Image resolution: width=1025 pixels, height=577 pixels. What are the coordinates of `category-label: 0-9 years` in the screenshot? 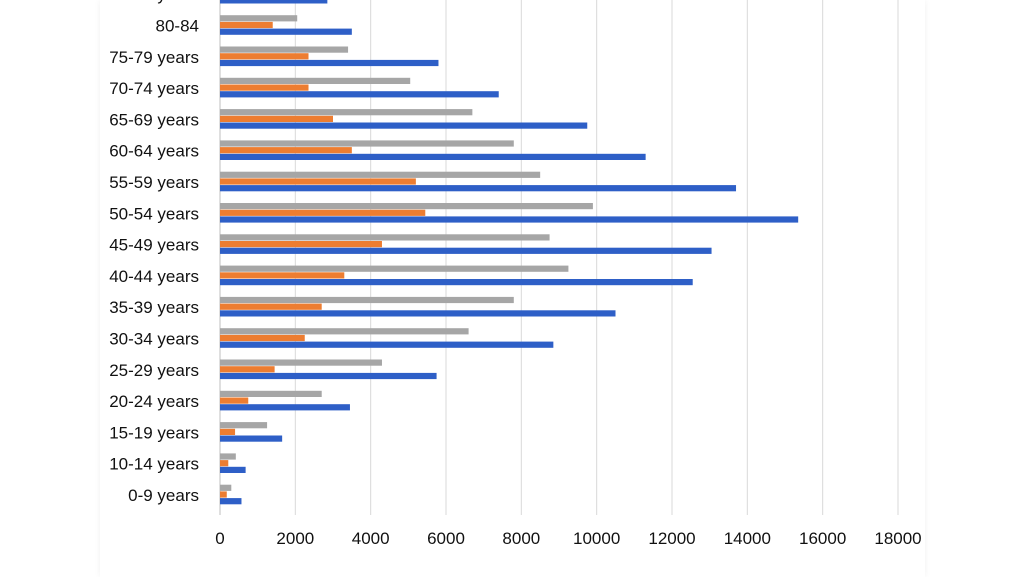 It's located at (163, 495).